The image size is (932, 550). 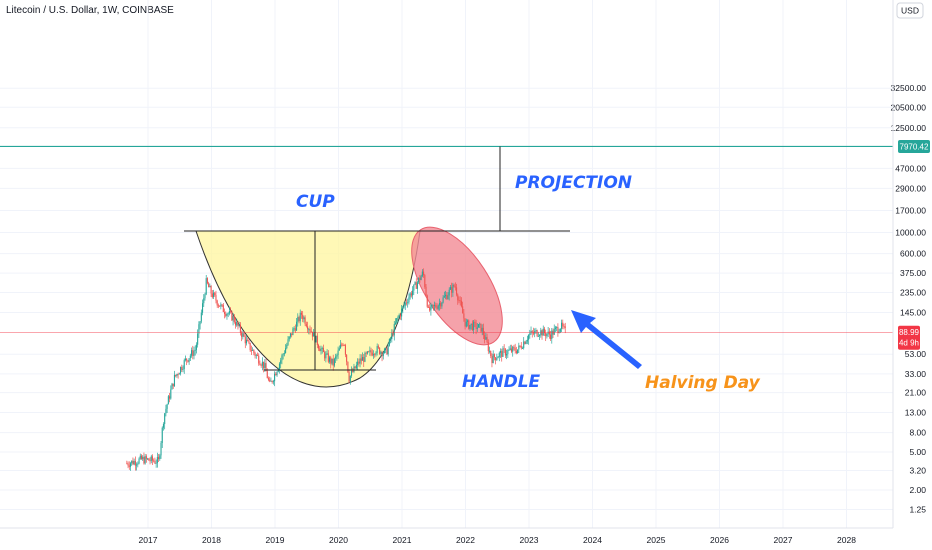 I want to click on price-tick-label: 32500.00, so click(x=909, y=88).